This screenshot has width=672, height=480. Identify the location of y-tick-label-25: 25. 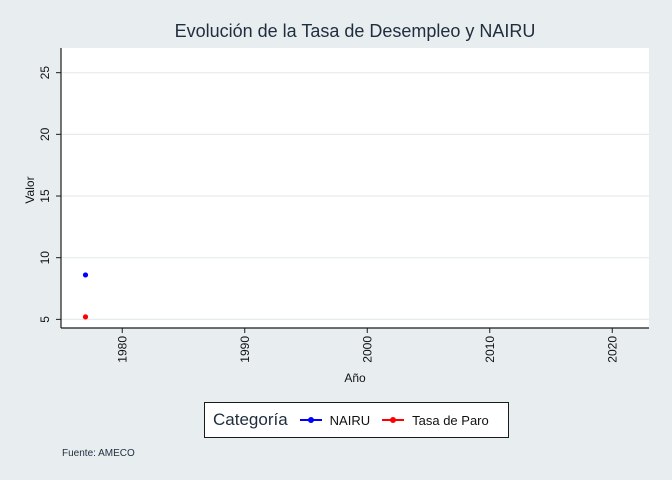
(45, 73).